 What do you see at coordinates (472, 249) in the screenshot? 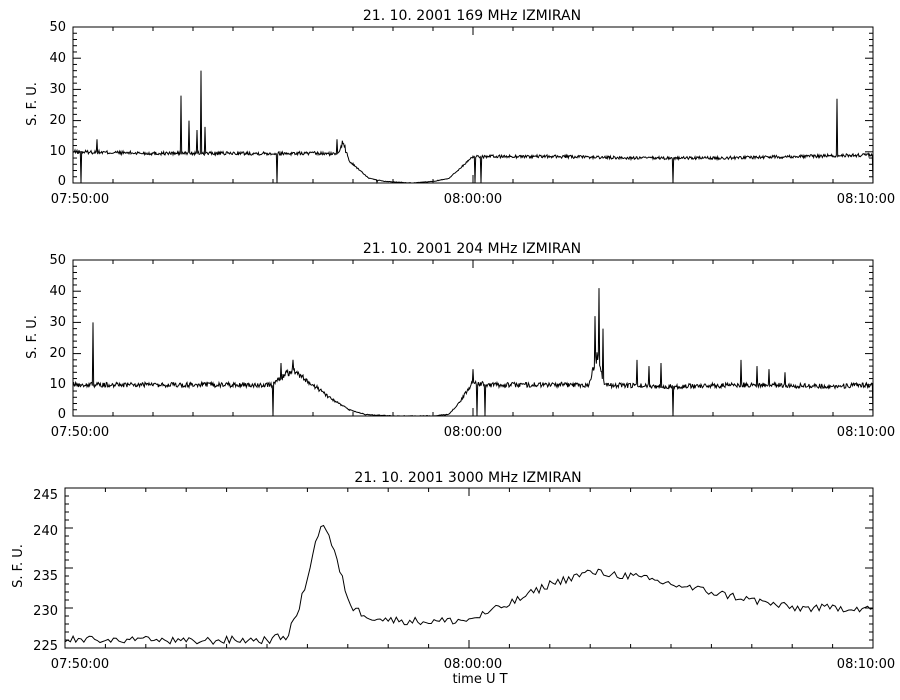
I see `chart-title: 21. 10. 2001 204 MHz IZMIRAN` at bounding box center [472, 249].